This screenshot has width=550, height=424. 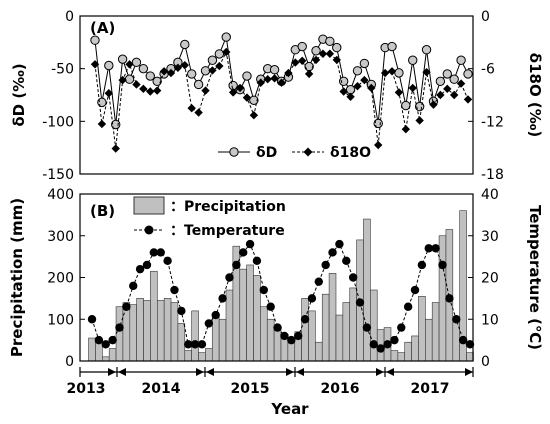 What do you see at coordinates (485, 362) in the screenshot?
I see `panel-b-right-tick-label: 0` at bounding box center [485, 362].